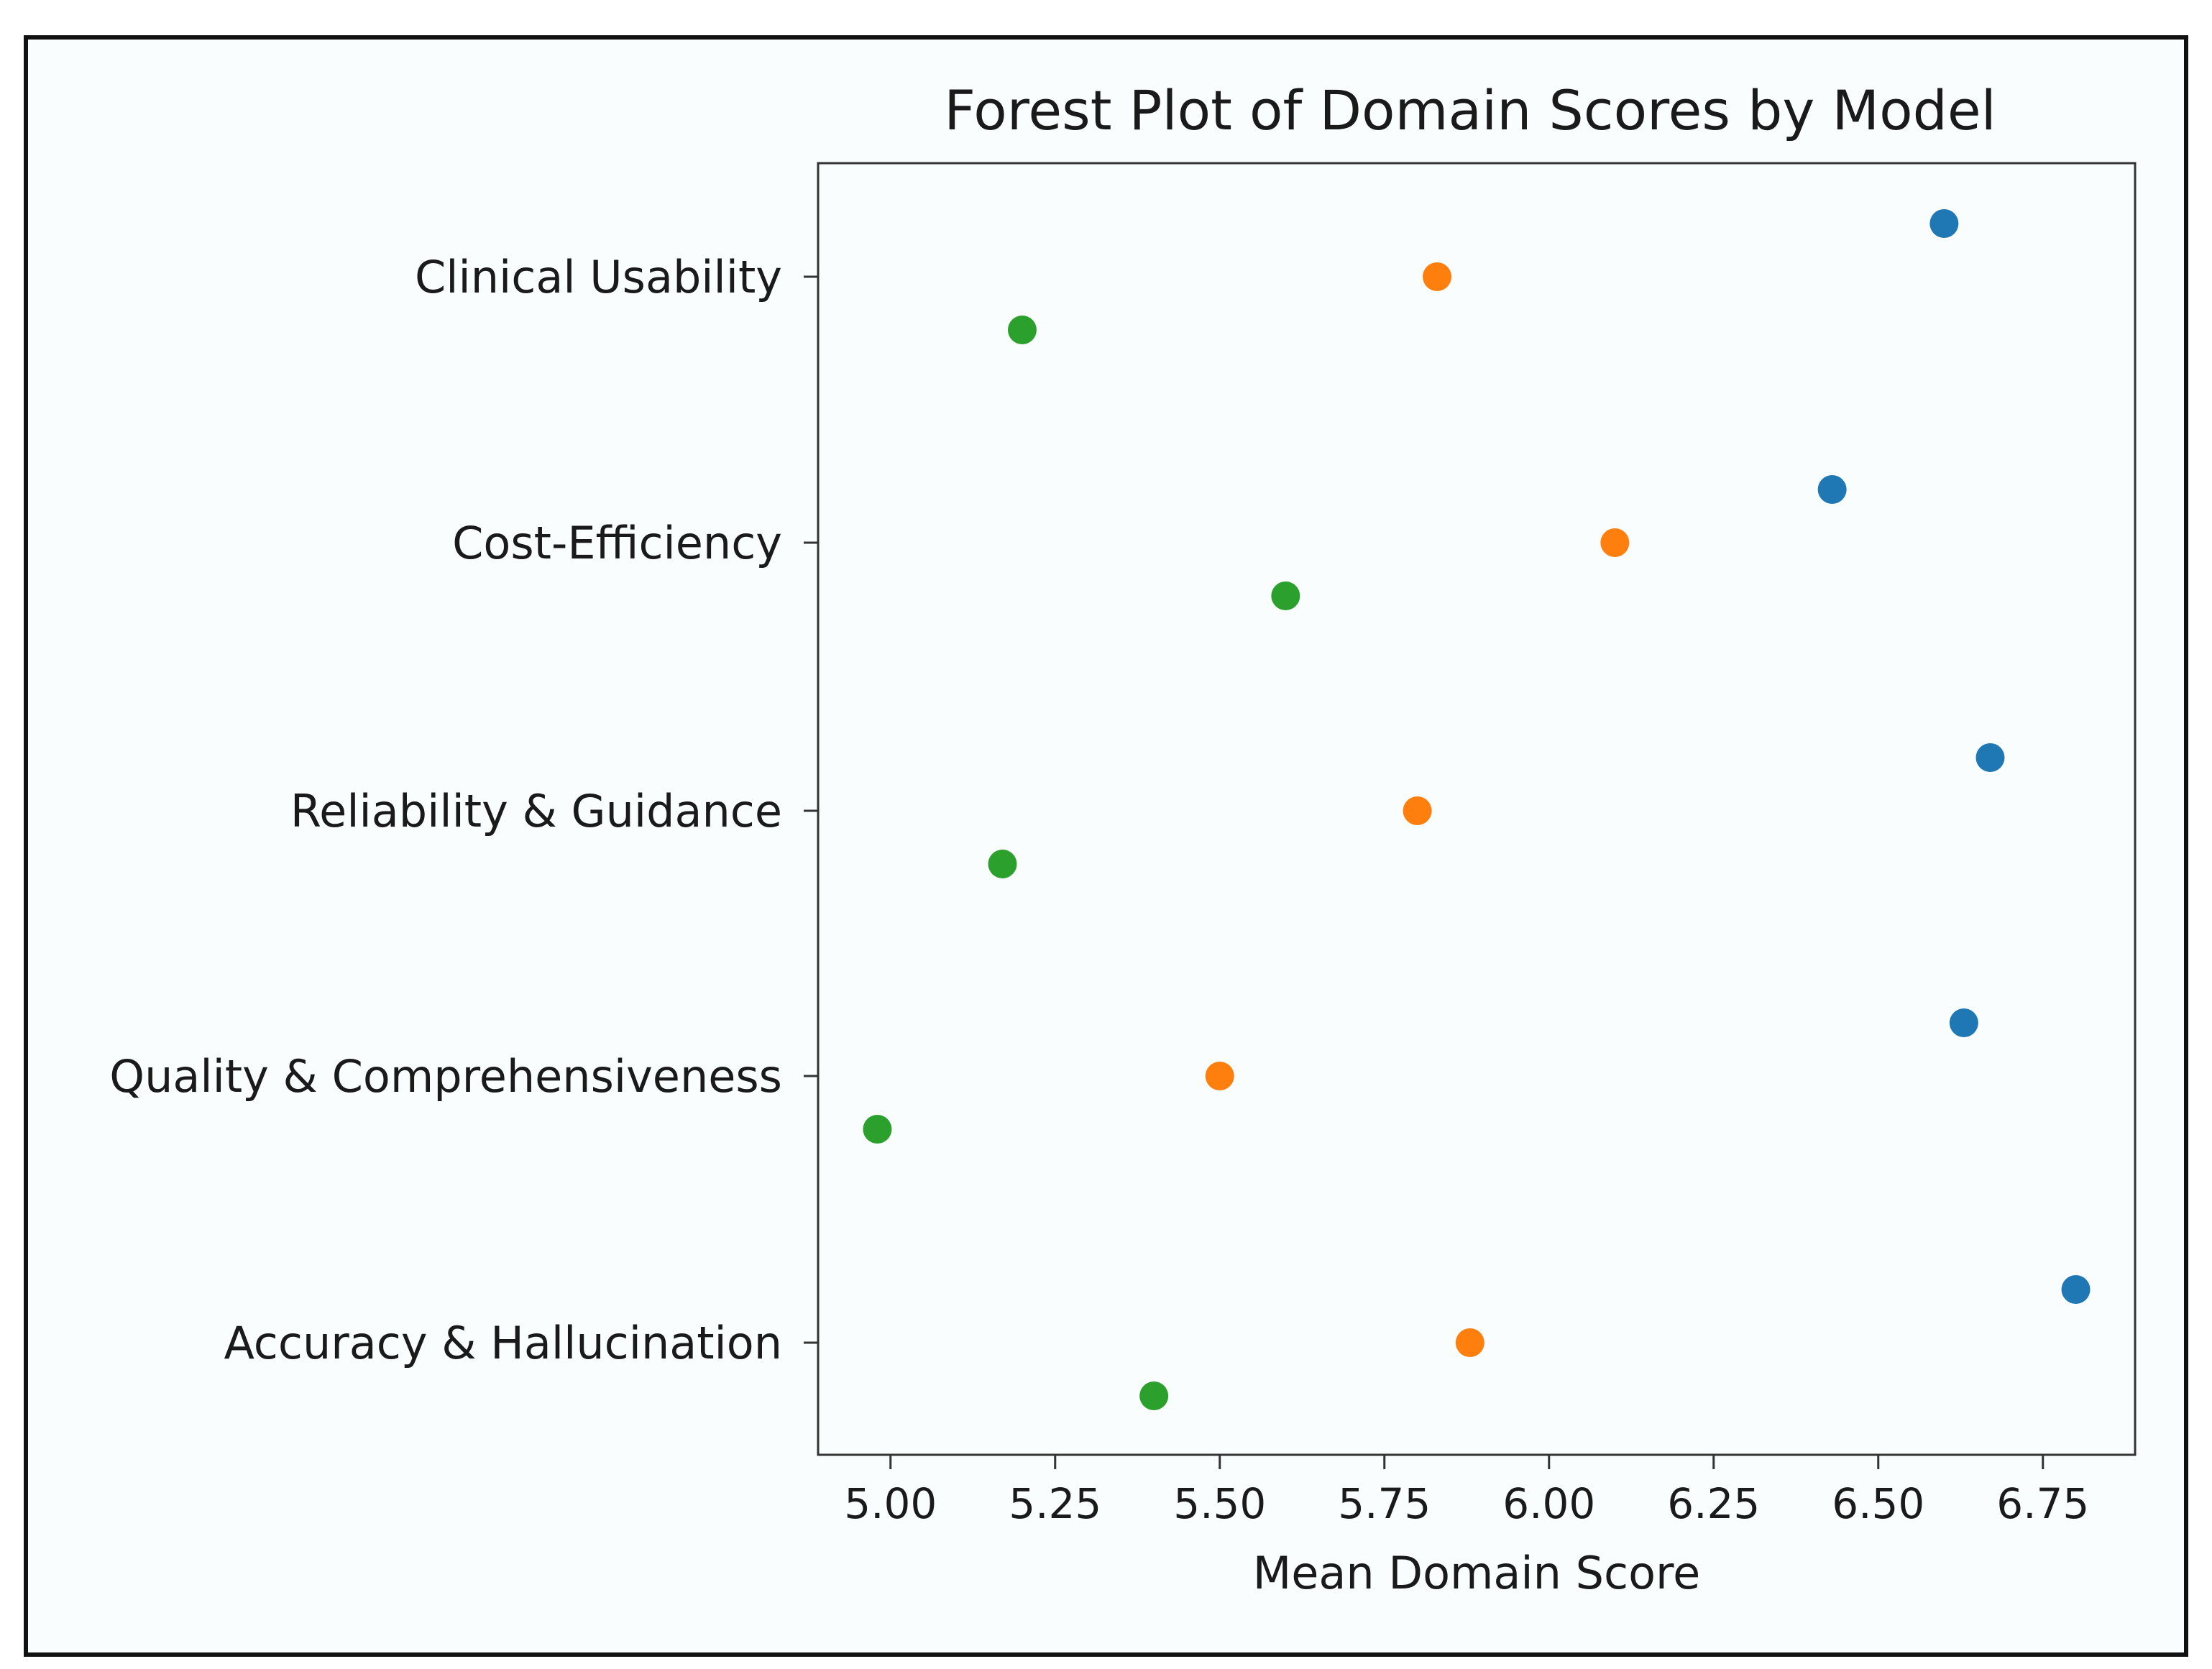 Image resolution: width=2212 pixels, height=1669 pixels. Describe the element at coordinates (1285, 595) in the screenshot. I see `point-series3-cost-efficiency` at that location.